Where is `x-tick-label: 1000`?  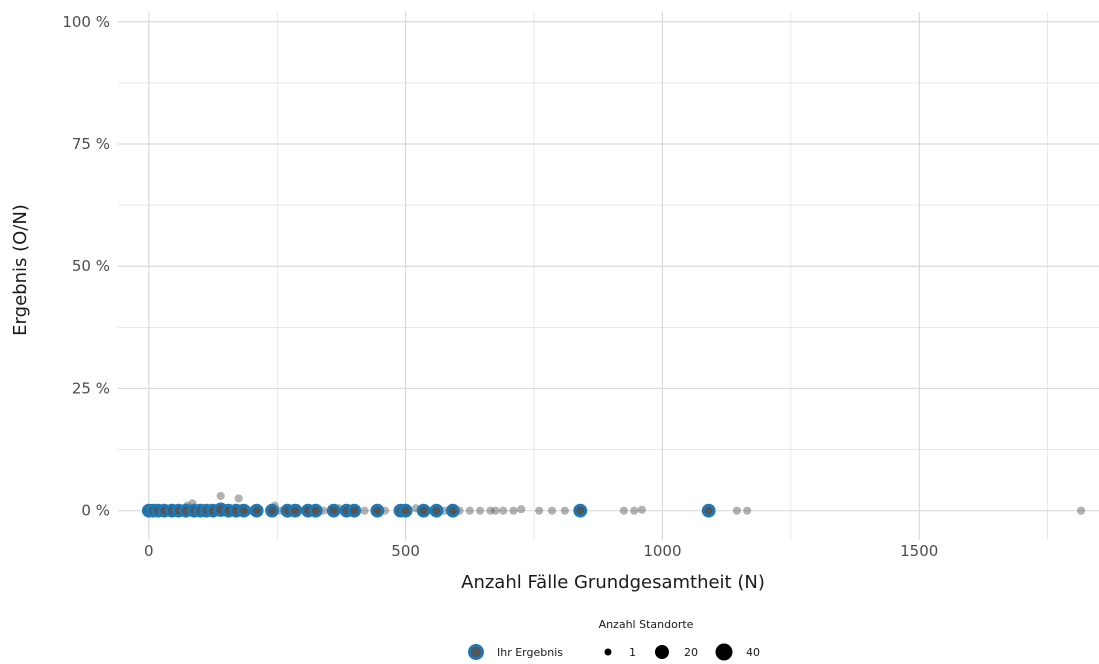 x-tick-label: 1000 is located at coordinates (662, 551).